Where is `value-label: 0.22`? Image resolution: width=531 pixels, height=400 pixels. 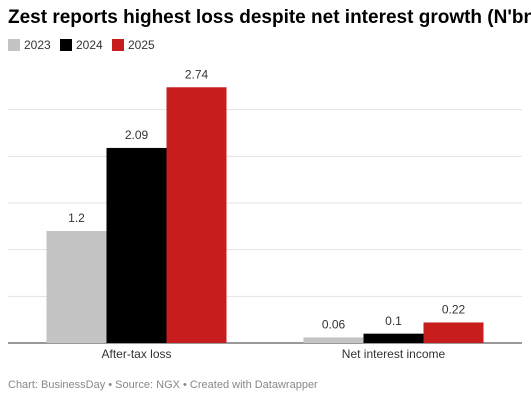 value-label: 0.22 is located at coordinates (454, 310).